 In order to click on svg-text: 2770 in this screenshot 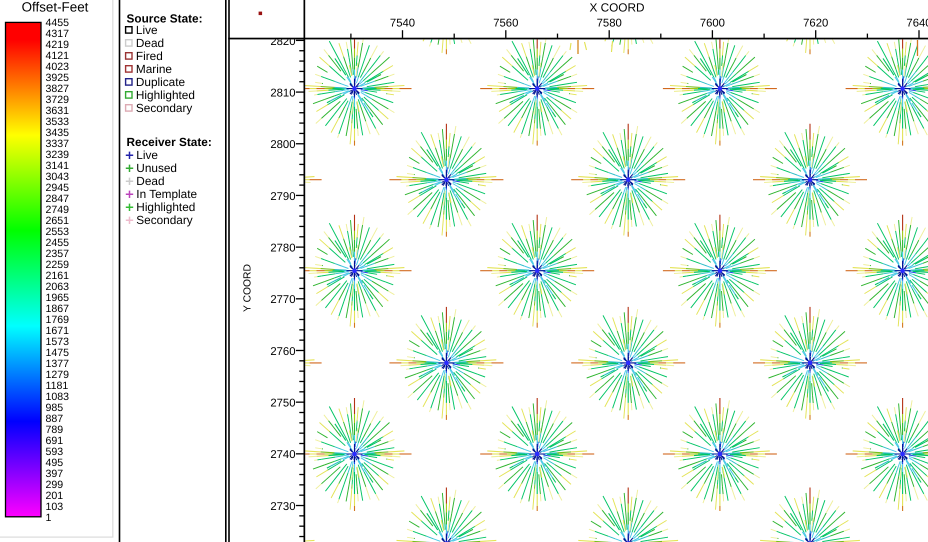, I will do `click(282, 300)`.